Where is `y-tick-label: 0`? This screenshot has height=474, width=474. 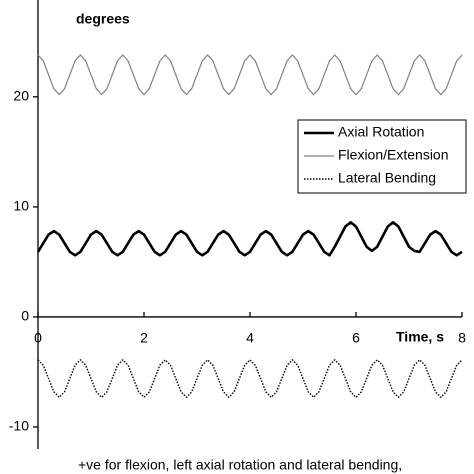
y-tick-label: 0 is located at coordinates (25, 316).